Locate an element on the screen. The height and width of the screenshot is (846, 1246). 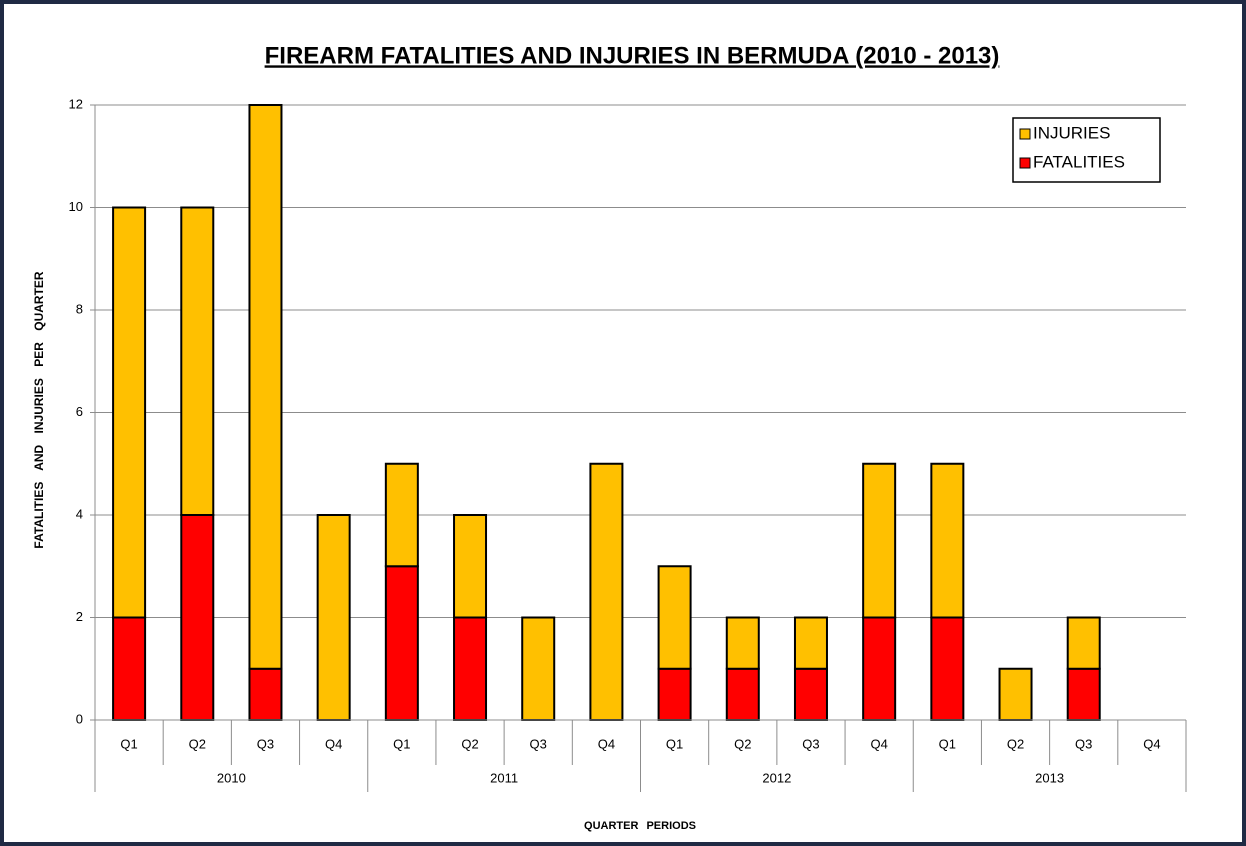
y-tick-label: 4 is located at coordinates (79, 513).